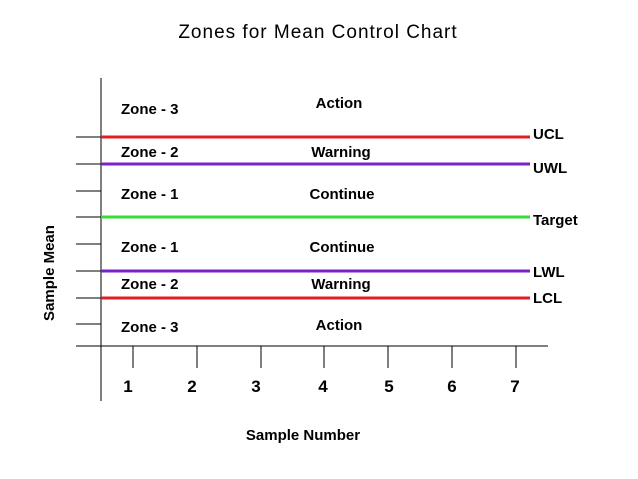  Describe the element at coordinates (451, 386) in the screenshot. I see `x-tick-label: 6` at that location.